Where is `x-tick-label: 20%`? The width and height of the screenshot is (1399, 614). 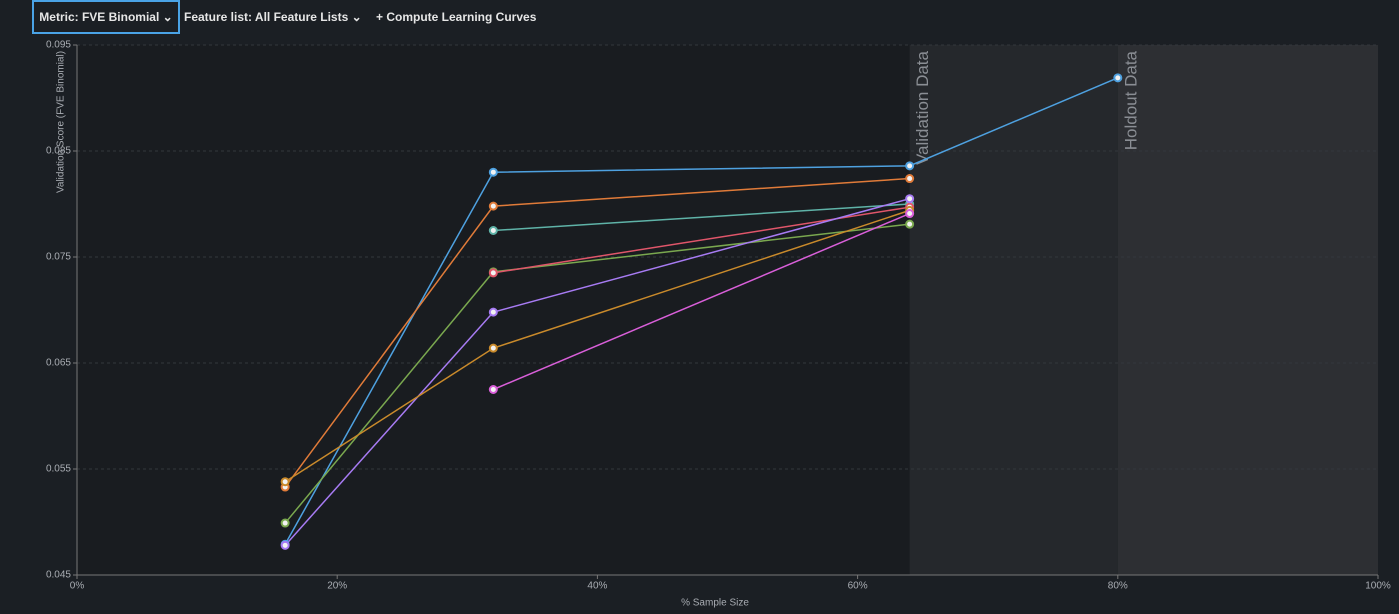
x-tick-label: 20% is located at coordinates (337, 586).